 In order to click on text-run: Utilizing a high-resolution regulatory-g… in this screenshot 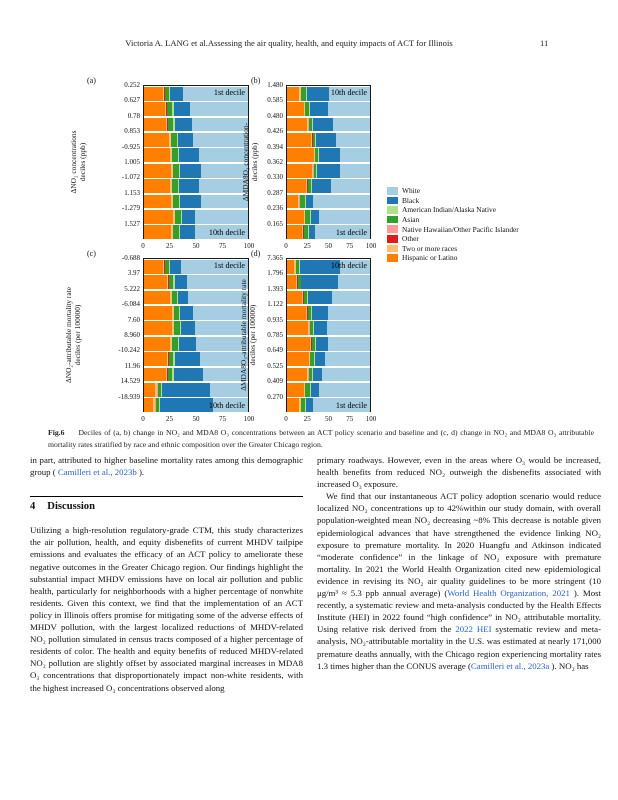, I will do `click(166, 609)`.